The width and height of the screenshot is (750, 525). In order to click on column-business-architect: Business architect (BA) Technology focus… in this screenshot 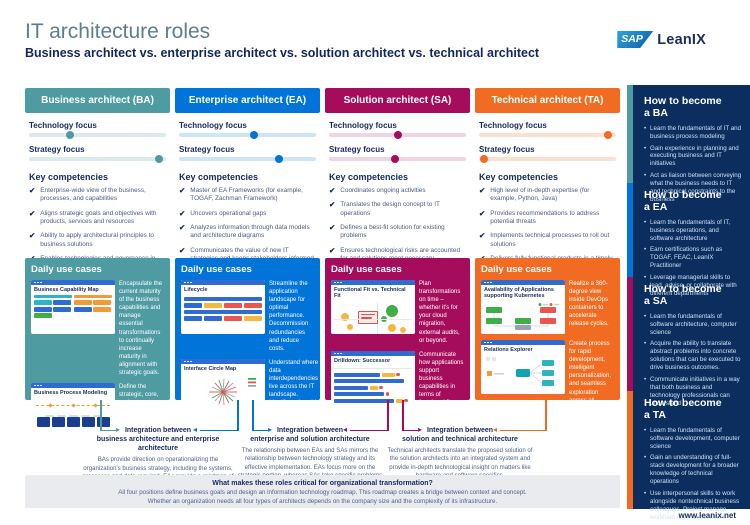, I will do `click(97, 263)`.